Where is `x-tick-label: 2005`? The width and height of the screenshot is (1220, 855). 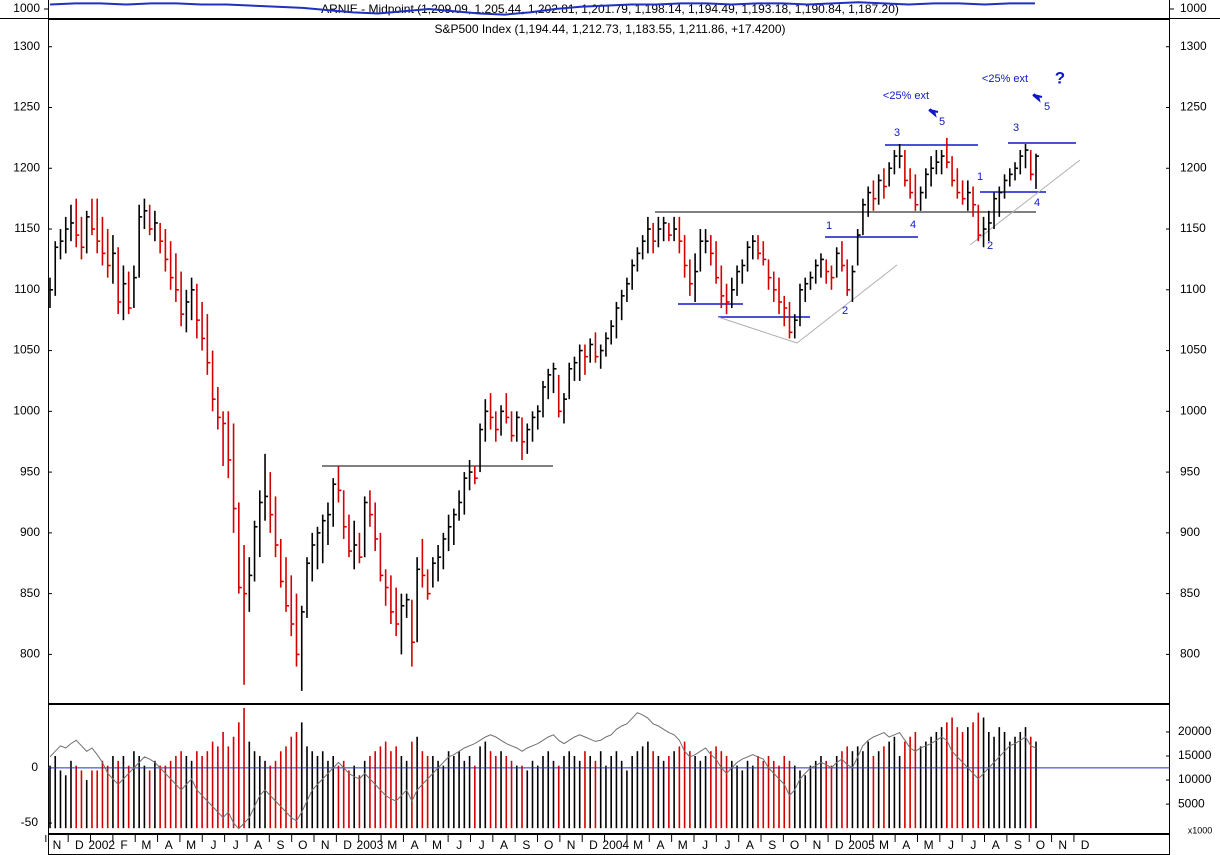
x-tick-label: 2005 is located at coordinates (861, 845).